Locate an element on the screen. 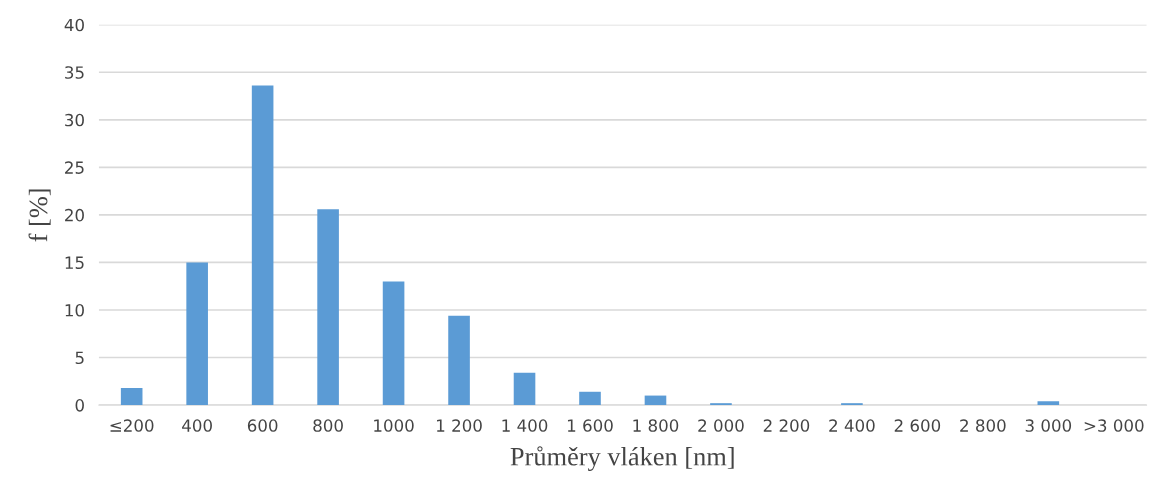 The image size is (1164, 494). x-tick-label: 2 000 is located at coordinates (721, 425).